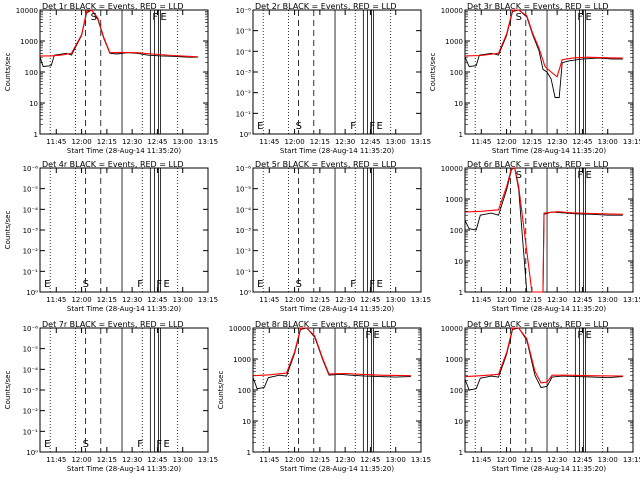  I want to click on x-tick-label: 12:00, so click(294, 142).